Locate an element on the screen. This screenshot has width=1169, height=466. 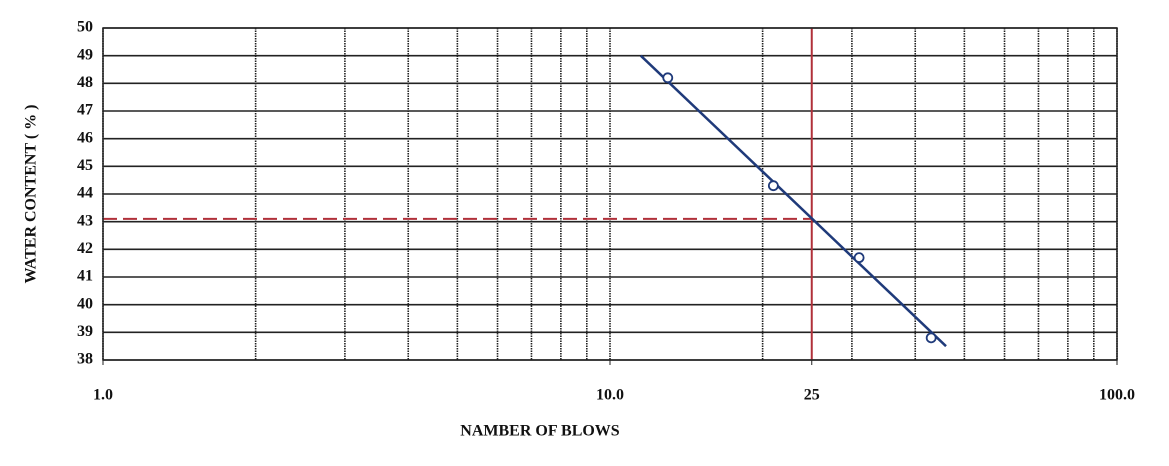
y-tick-label: 41 is located at coordinates (85, 276).